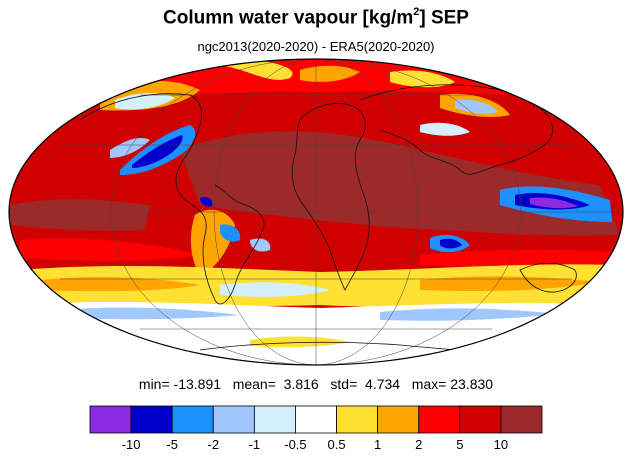  I want to click on colorbar-tick-label: -1, so click(254, 444).